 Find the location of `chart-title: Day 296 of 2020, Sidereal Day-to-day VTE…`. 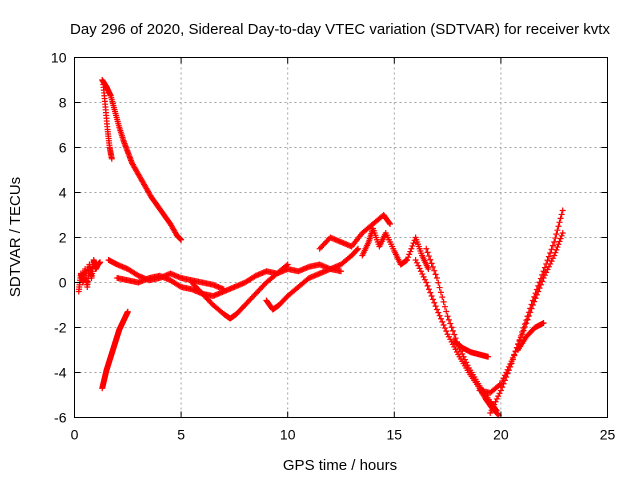

chart-title: Day 296 of 2020, Sidereal Day-to-day VTE… is located at coordinates (340, 29).